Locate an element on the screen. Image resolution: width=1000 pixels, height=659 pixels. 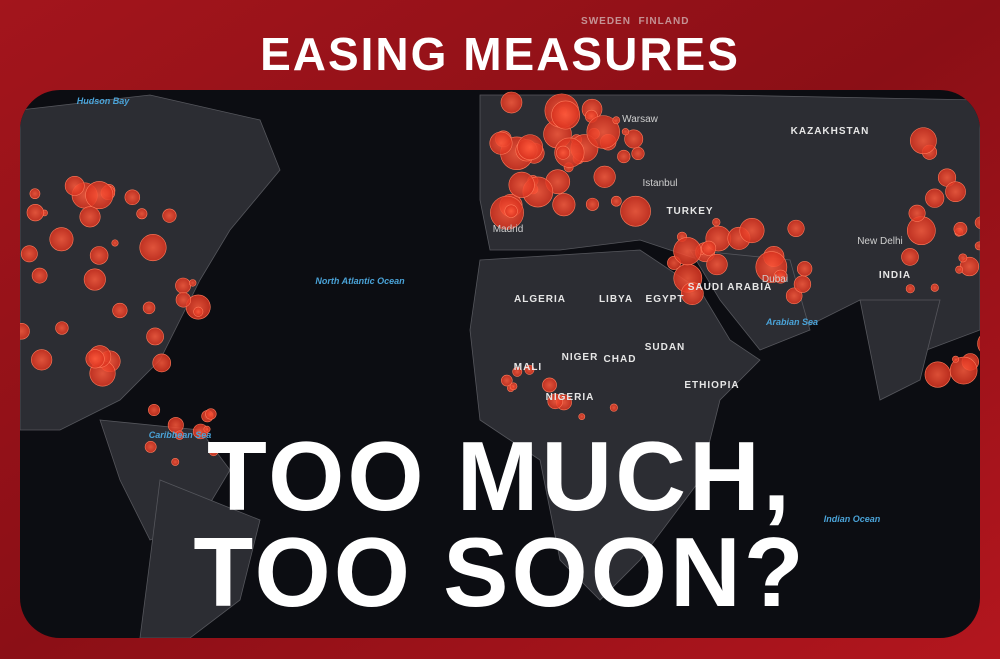
map-label: Warsaw is located at coordinates (640, 119).